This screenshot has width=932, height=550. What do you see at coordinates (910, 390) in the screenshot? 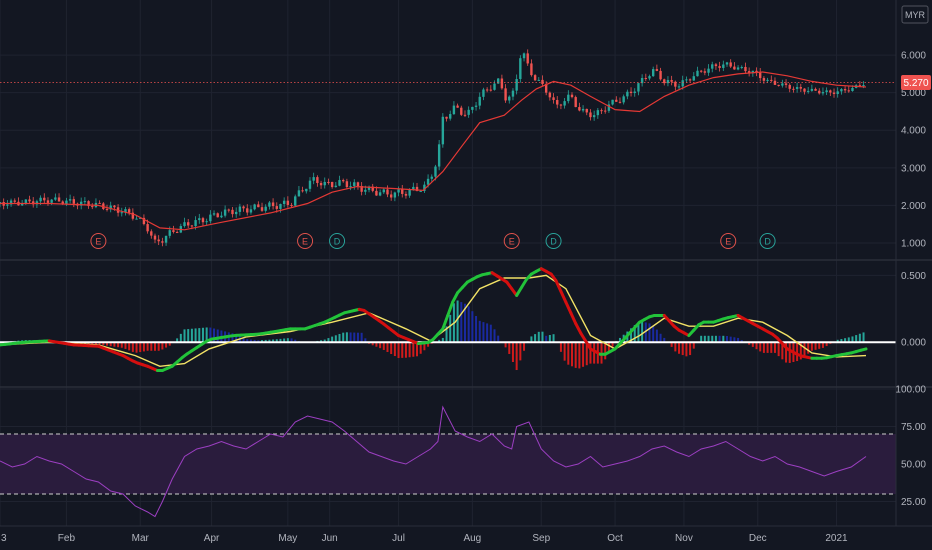
I see `rsi-tick-label: 100.00` at bounding box center [910, 390].